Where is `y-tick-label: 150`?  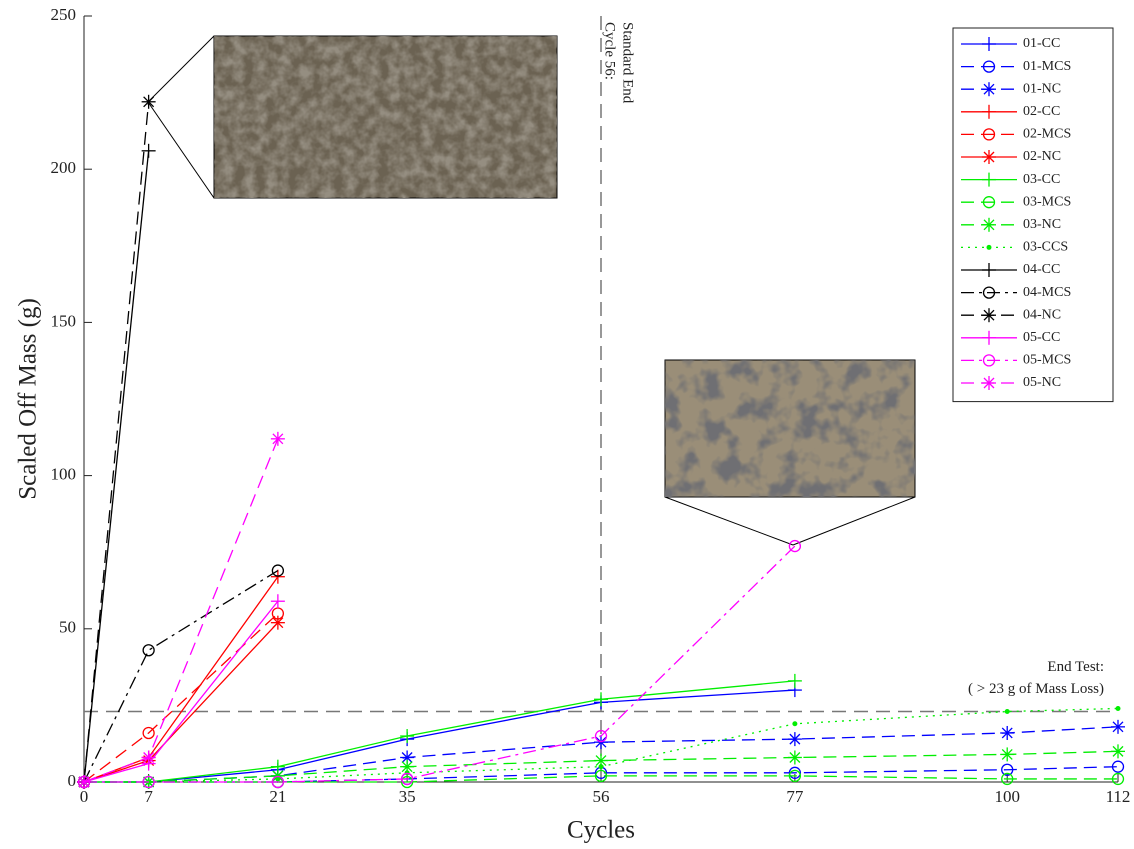 y-tick-label: 150 is located at coordinates (64, 320).